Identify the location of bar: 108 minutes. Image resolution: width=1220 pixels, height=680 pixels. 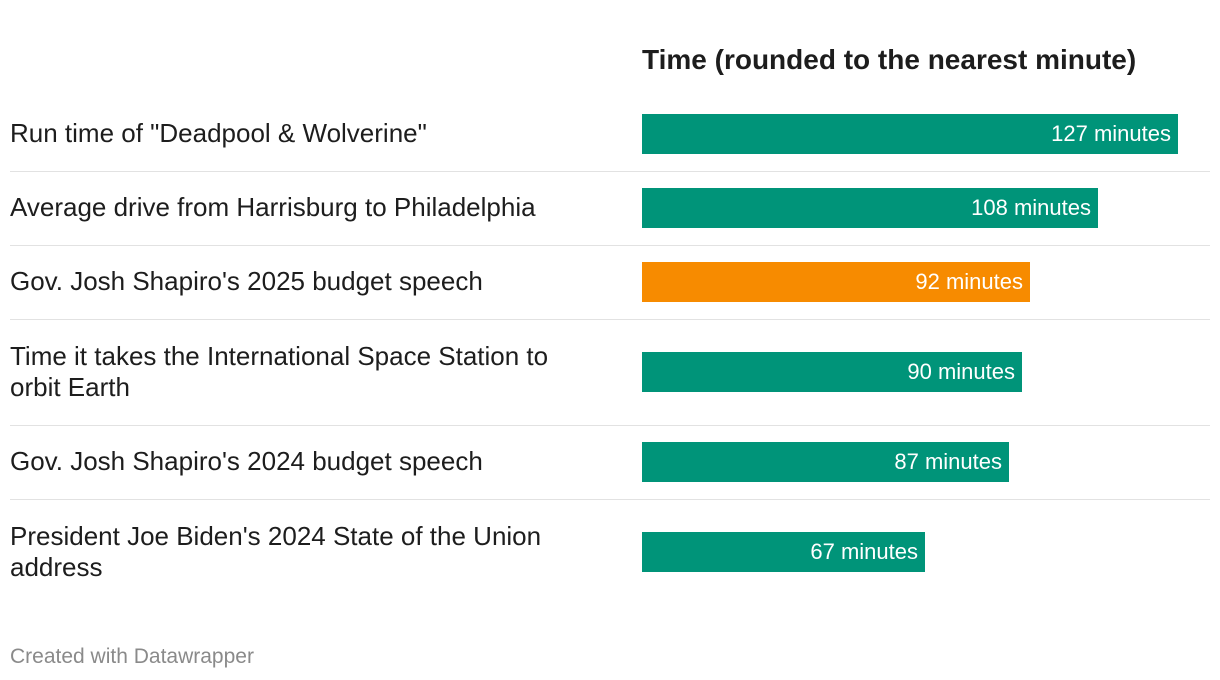
(870, 208).